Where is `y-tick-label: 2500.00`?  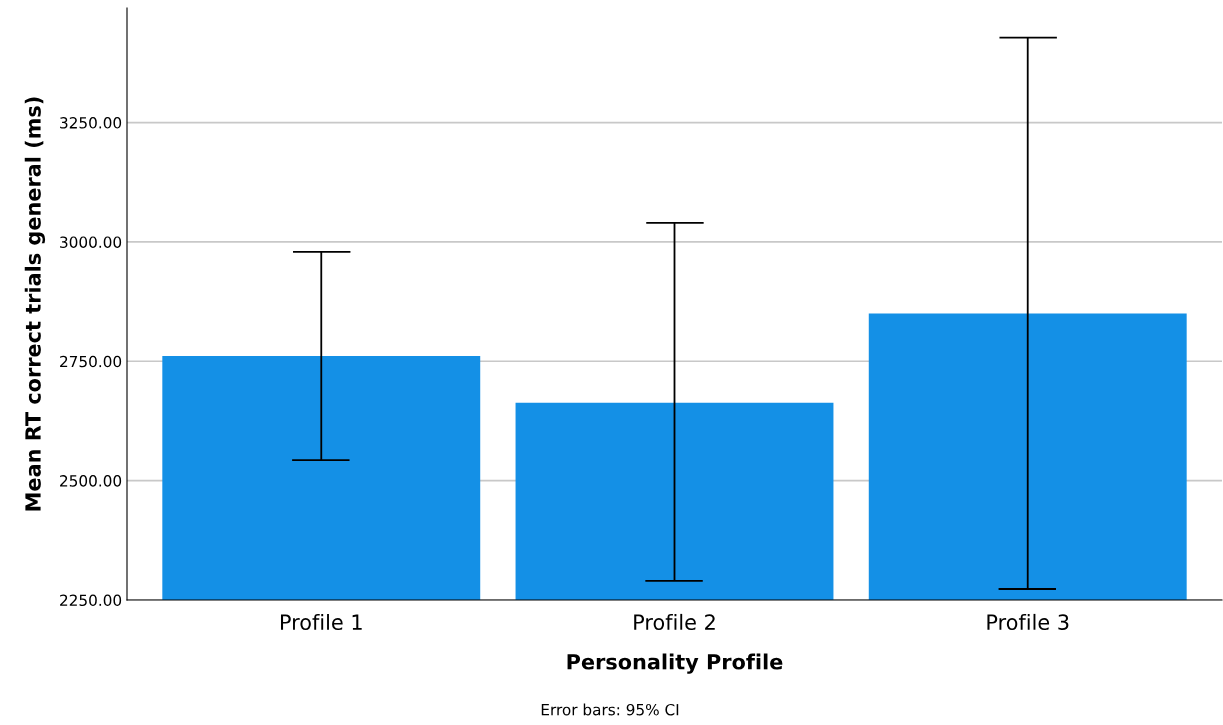
y-tick-label: 2500.00 is located at coordinates (91, 481).